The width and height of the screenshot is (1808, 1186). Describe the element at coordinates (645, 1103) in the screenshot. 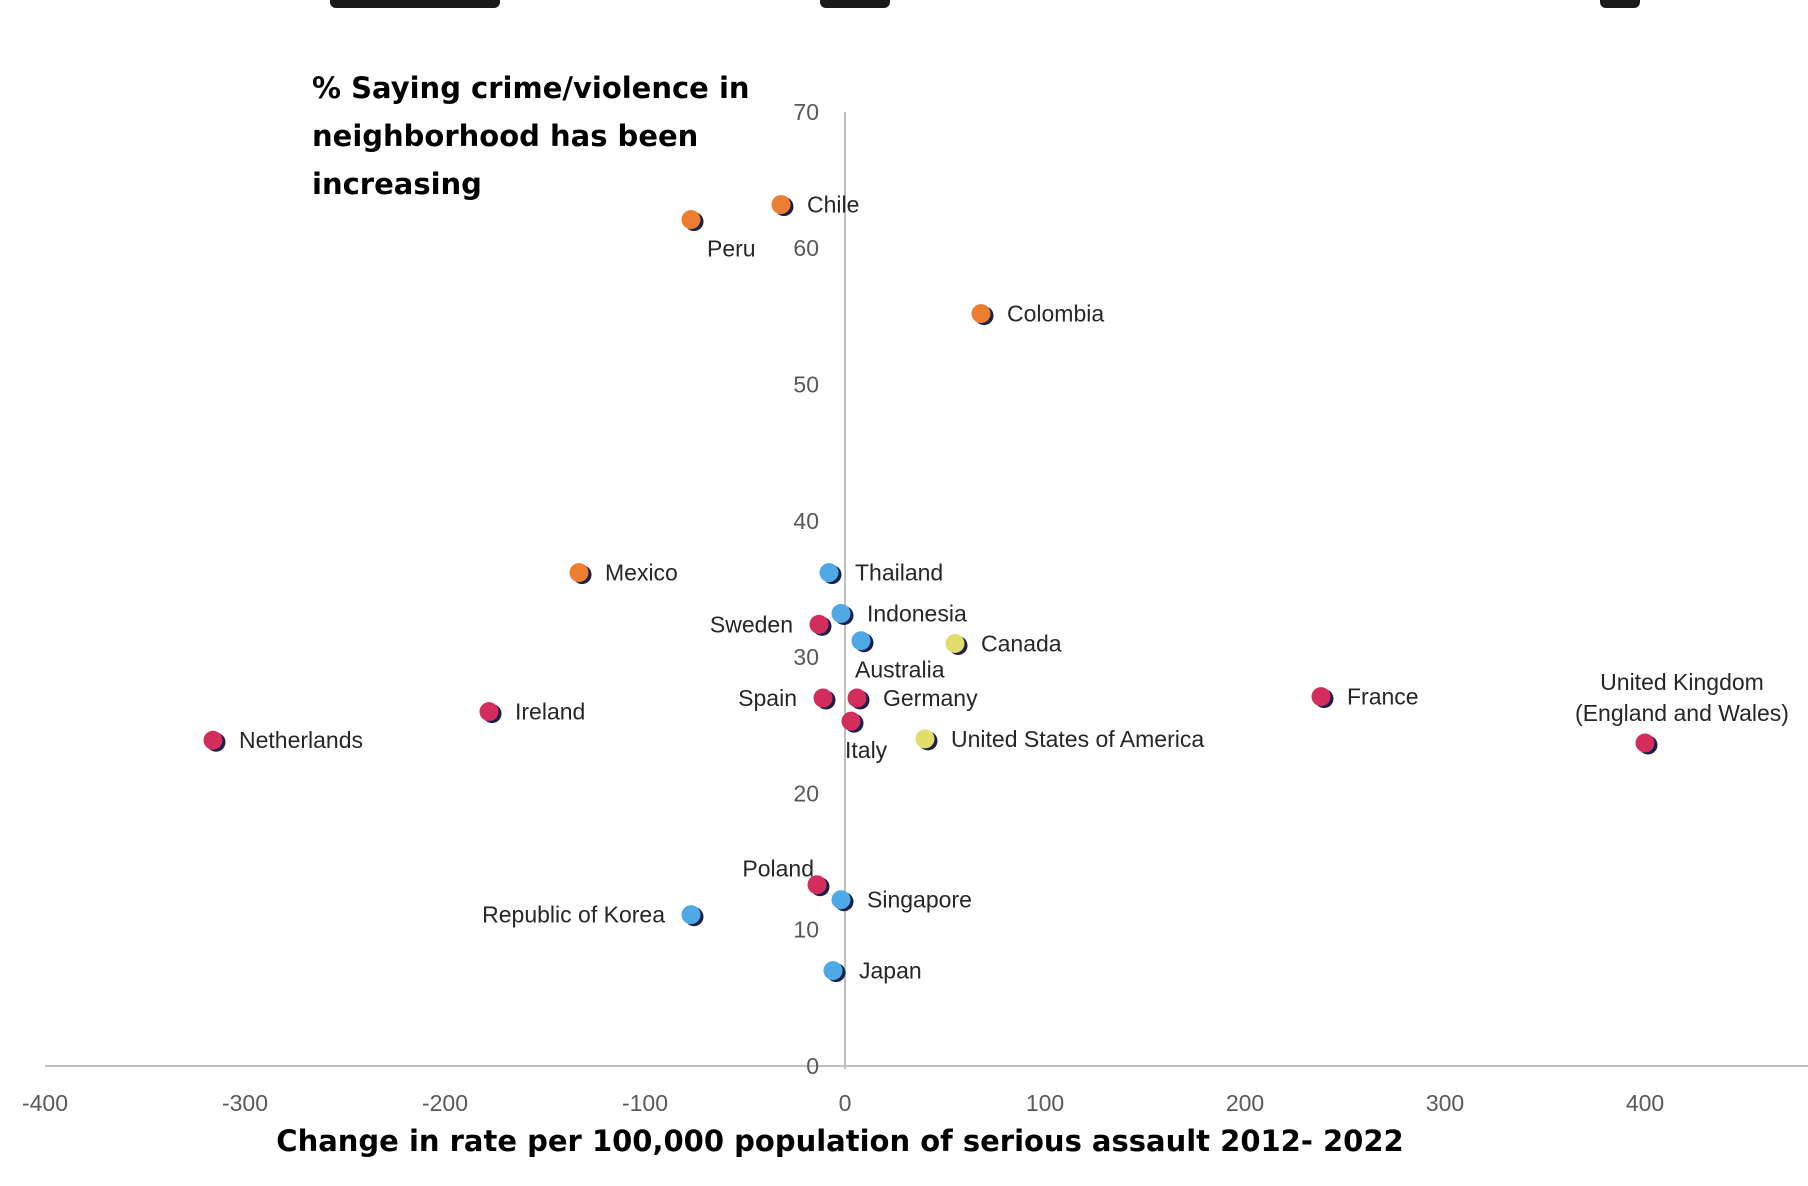

I see `x-tick-label: -100` at that location.